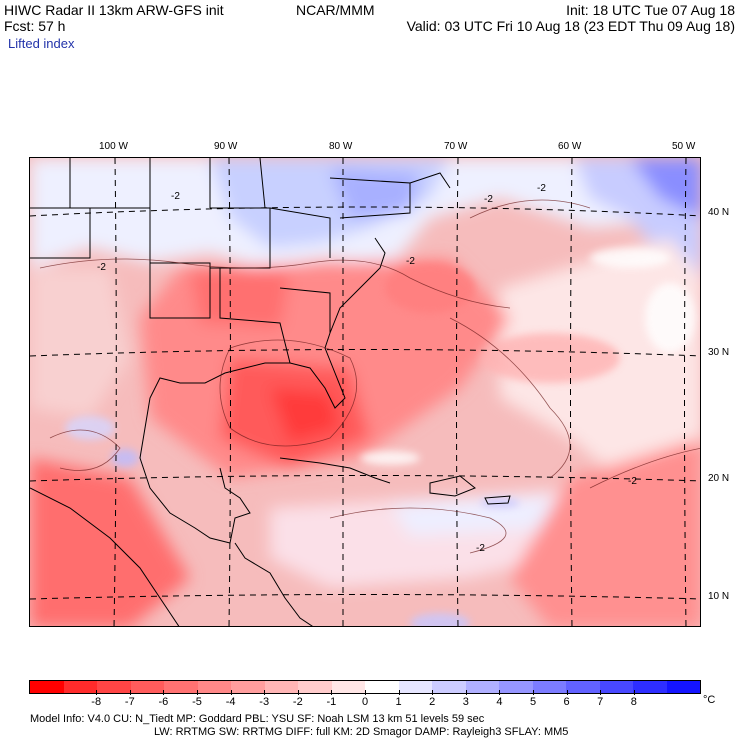 This screenshot has height=740, width=740. I want to click on init-time: Init: 18 UTC Tue 07 Aug 18, so click(650, 10).